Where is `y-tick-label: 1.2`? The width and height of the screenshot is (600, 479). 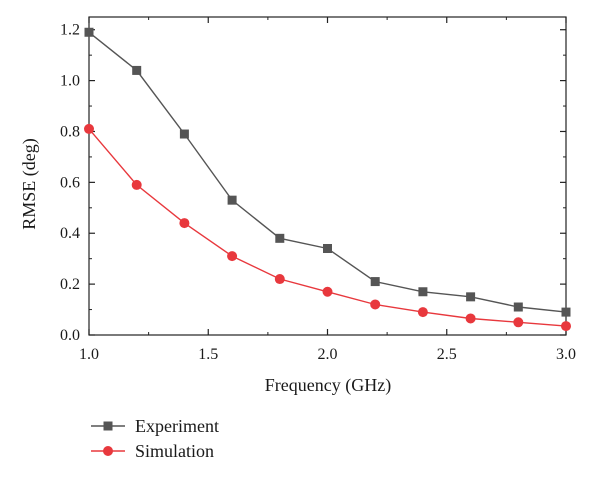 y-tick-label: 1.2 is located at coordinates (70, 30).